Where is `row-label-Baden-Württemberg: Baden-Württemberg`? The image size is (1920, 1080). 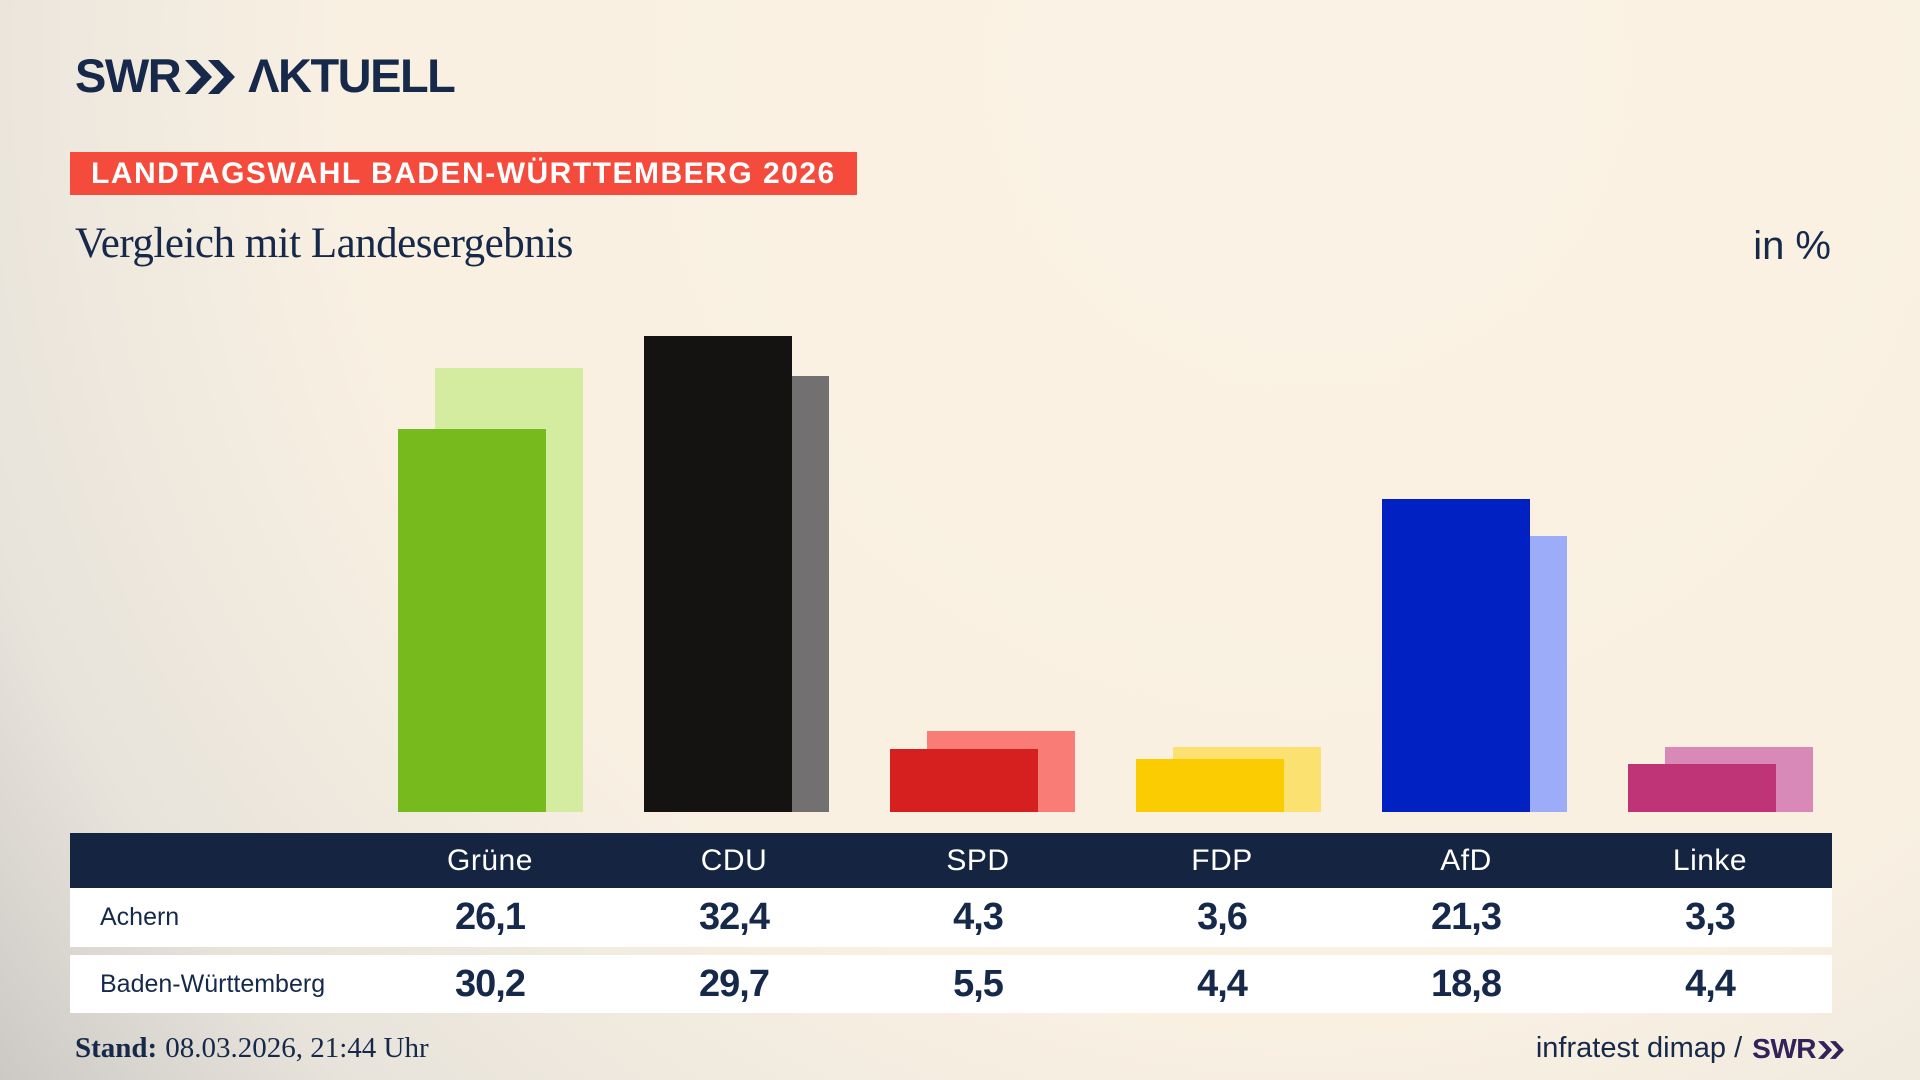
row-label-Baden-Württemberg: Baden-Württemberg is located at coordinates (213, 983).